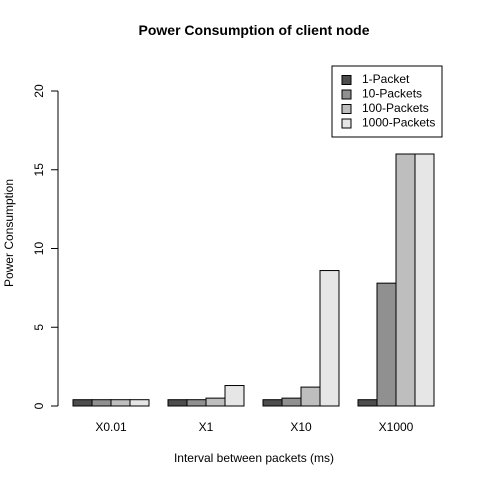 The image size is (480, 485). Describe the element at coordinates (424, 280) in the screenshot. I see `bar-x1000-1000-packets` at that location.